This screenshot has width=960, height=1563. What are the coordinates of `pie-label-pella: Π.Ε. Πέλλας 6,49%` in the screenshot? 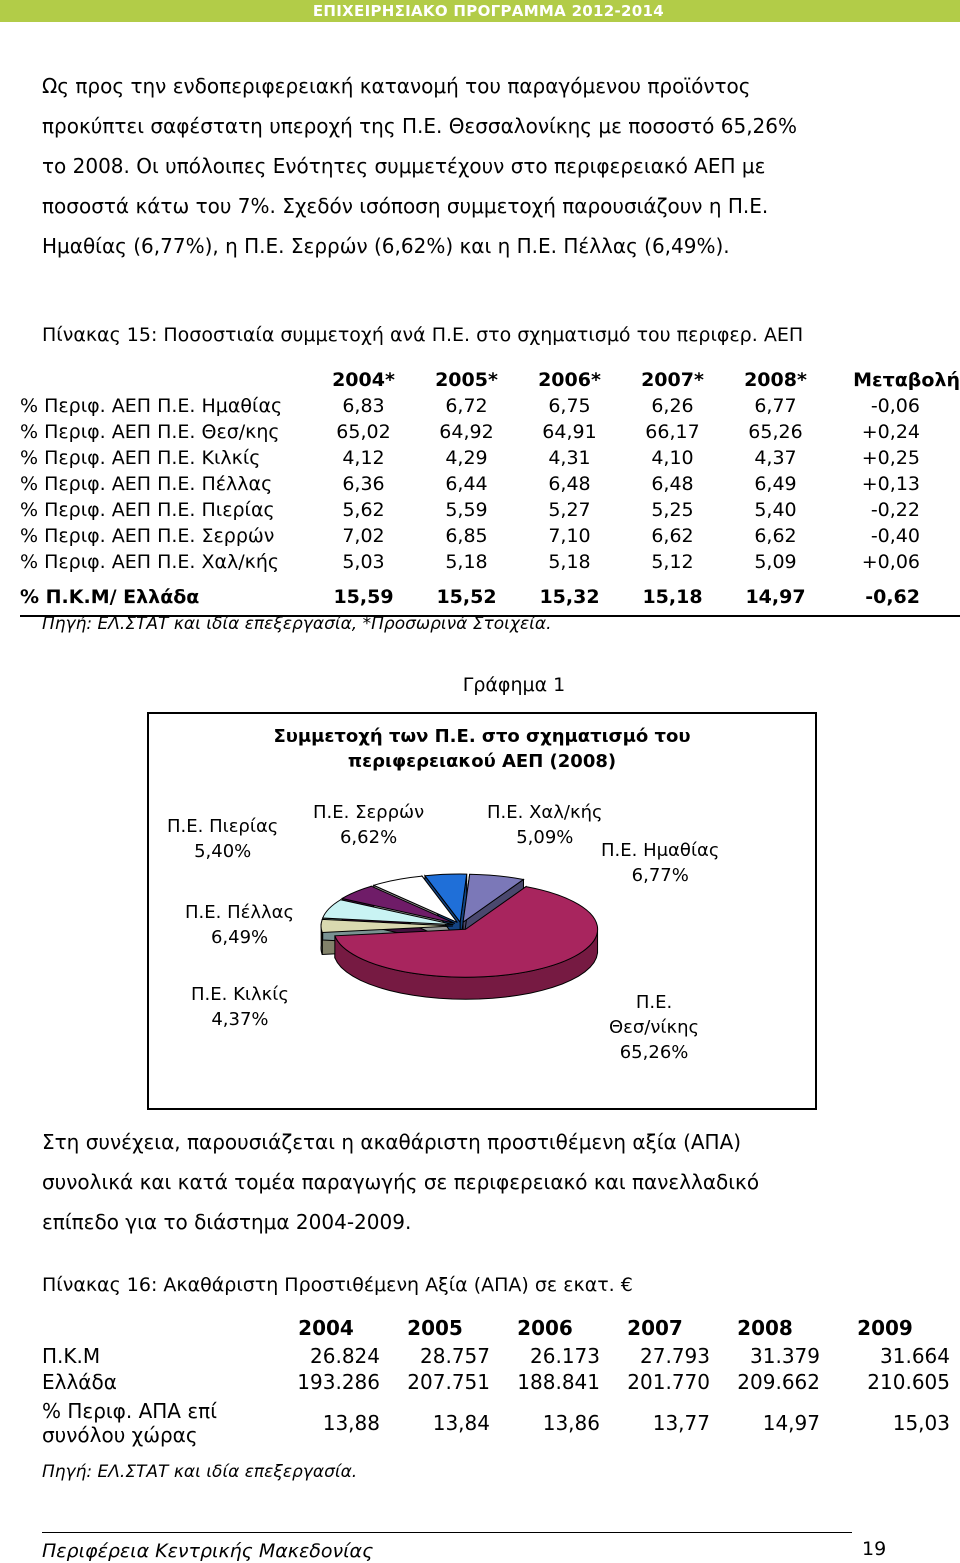 It's located at (240, 925).